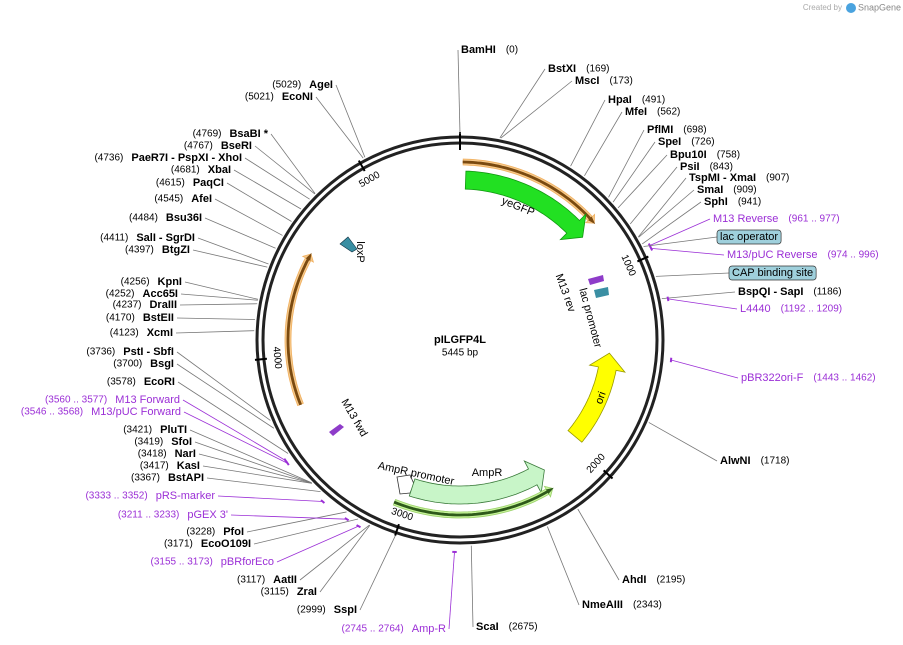 Image resolution: width=903 pixels, height=645 pixels. Describe the element at coordinates (755, 309) in the screenshot. I see `primer-name: L4440` at that location.